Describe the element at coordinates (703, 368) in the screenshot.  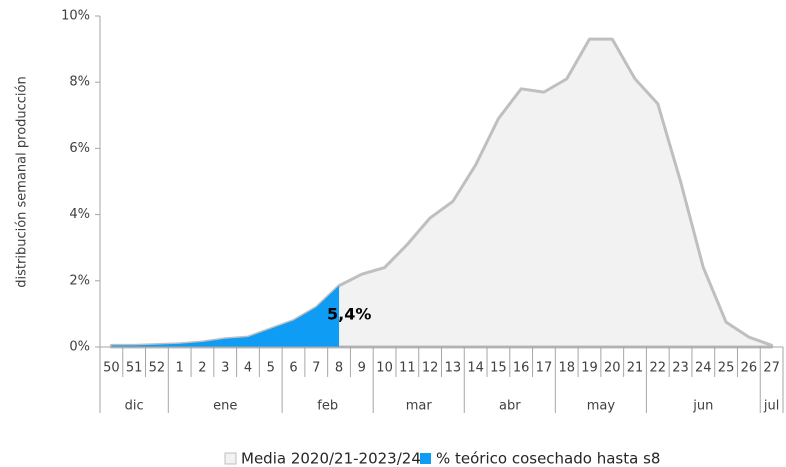
I see `x-tick-label: 24` at that location.